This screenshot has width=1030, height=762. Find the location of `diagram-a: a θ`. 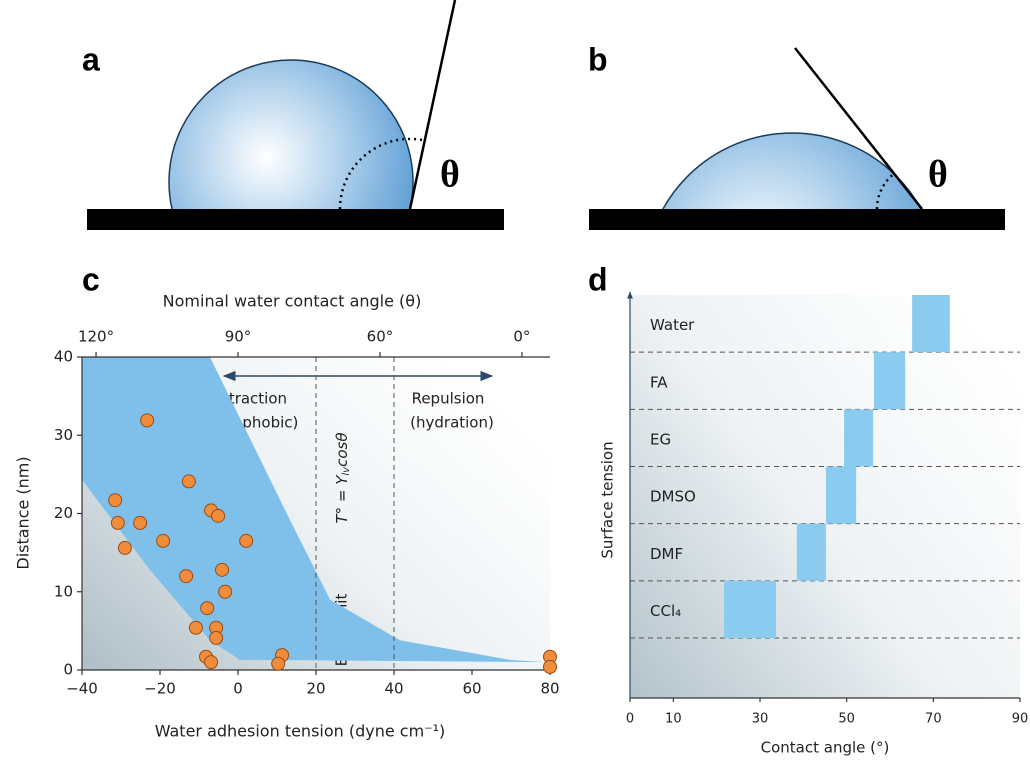

diagram-a: a θ is located at coordinates (293, 115).